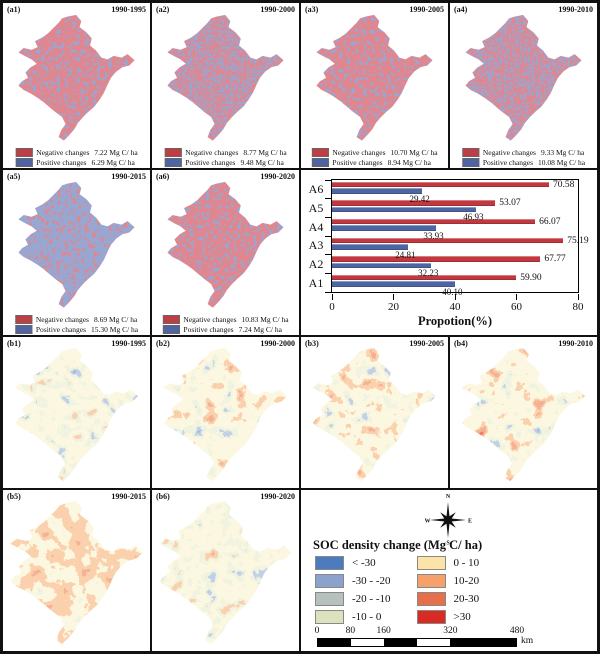 The height and width of the screenshot is (654, 600). I want to click on panel-b6: (b6) 1990-2020, so click(225, 570).